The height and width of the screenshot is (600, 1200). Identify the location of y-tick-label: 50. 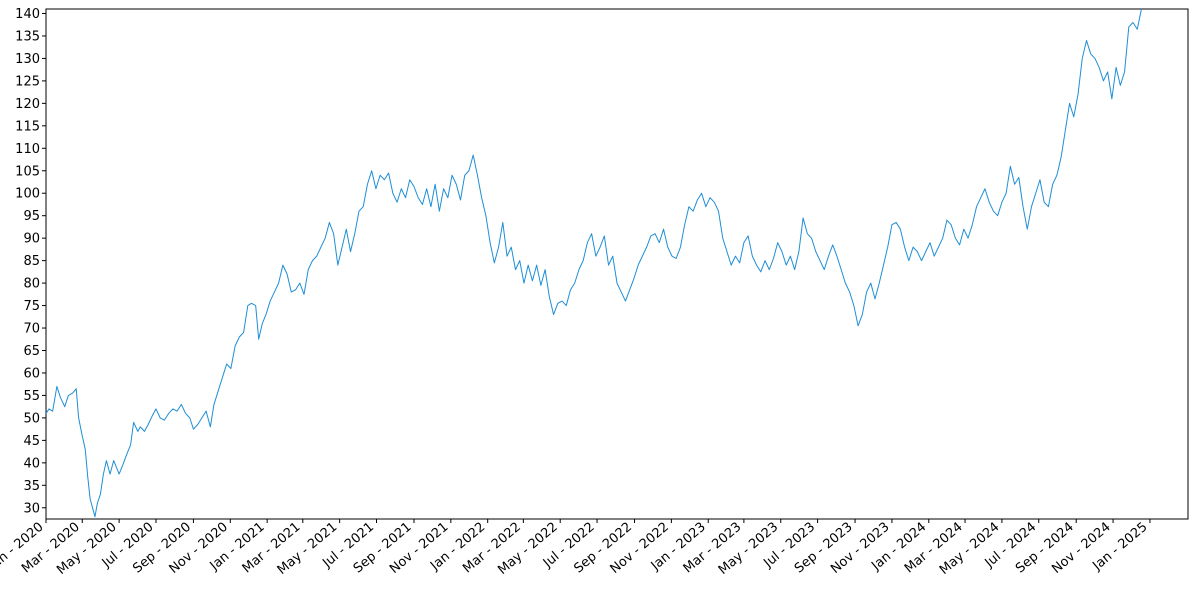
(31, 418).